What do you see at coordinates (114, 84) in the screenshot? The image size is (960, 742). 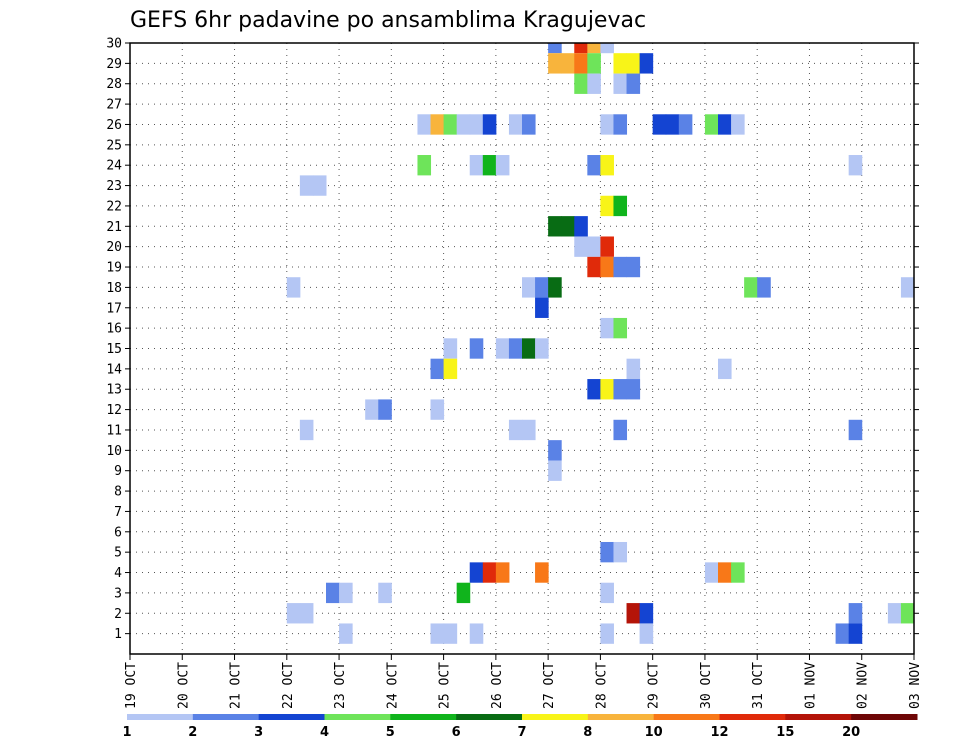 I see `y-tick-label: 28` at bounding box center [114, 84].